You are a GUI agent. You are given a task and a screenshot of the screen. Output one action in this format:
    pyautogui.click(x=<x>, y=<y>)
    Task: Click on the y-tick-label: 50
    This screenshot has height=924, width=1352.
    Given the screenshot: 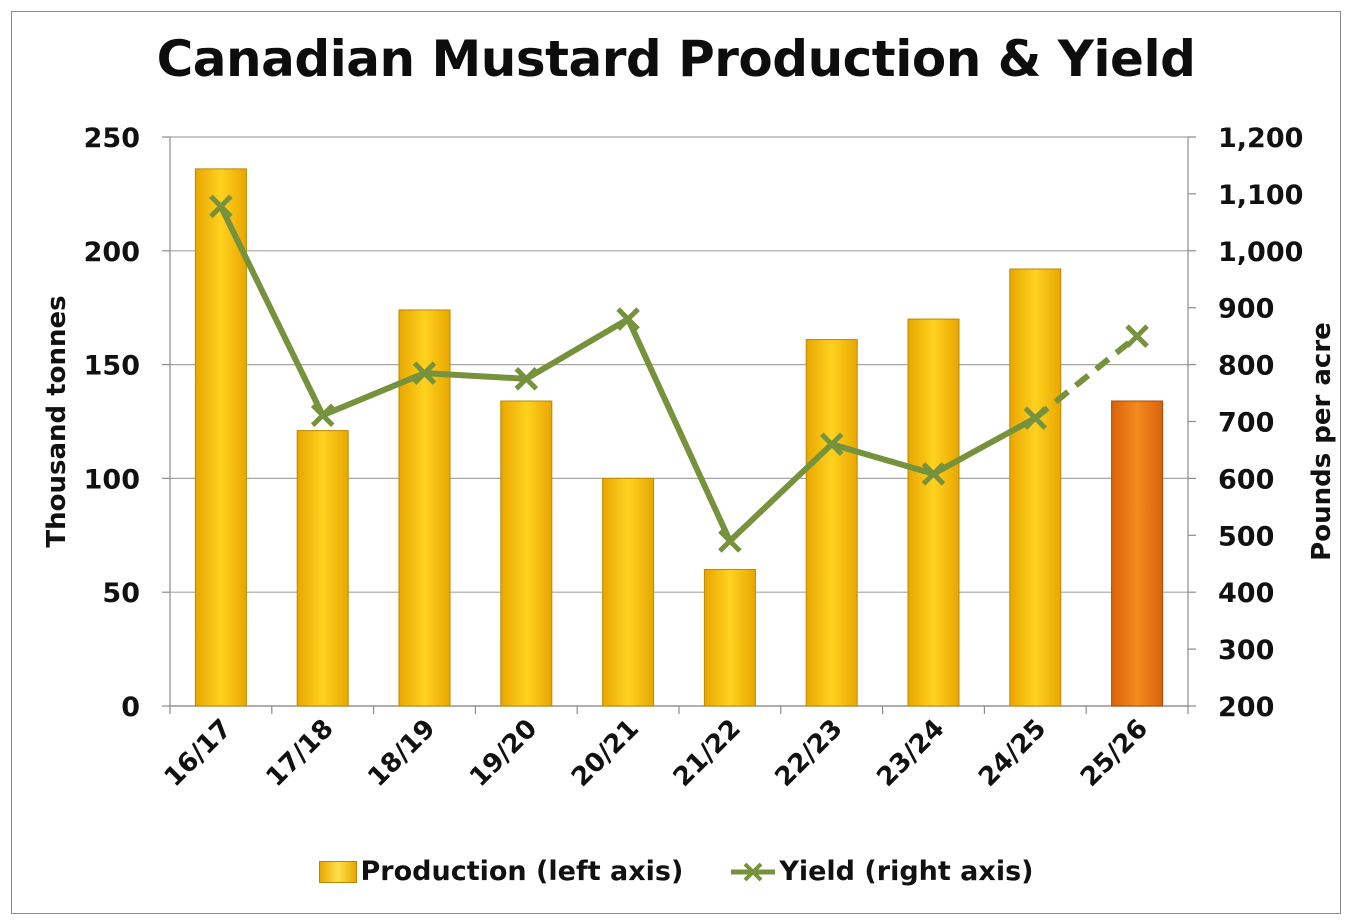 What is the action you would take?
    pyautogui.click(x=121, y=593)
    